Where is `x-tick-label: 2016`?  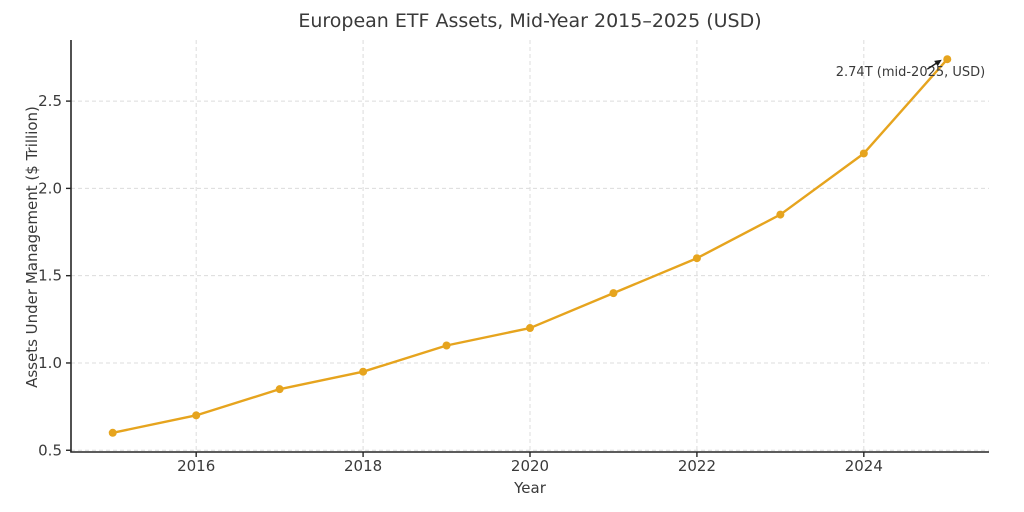 x-tick-label: 2016 is located at coordinates (196, 466).